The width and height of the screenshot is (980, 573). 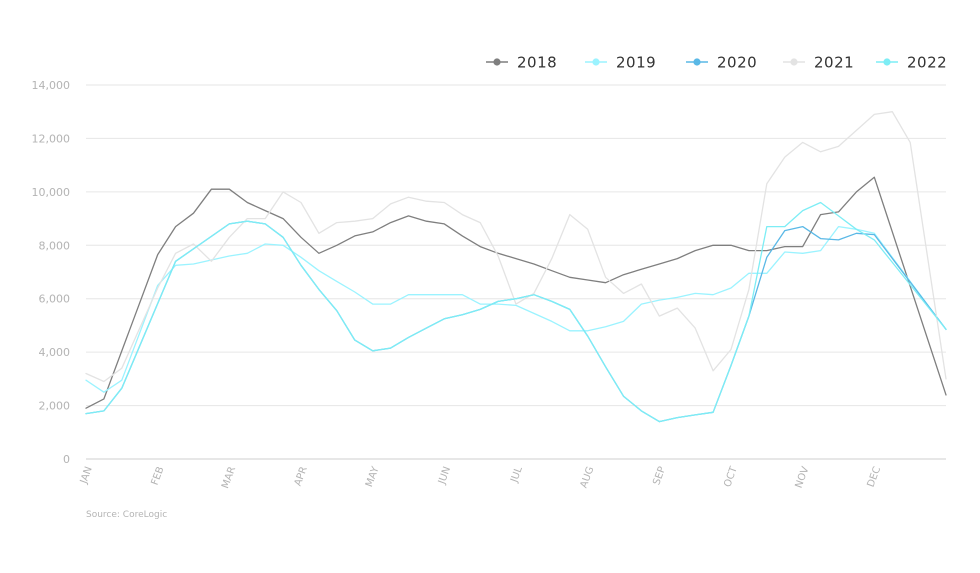 I want to click on x-tick-label: SEP, so click(x=659, y=475).